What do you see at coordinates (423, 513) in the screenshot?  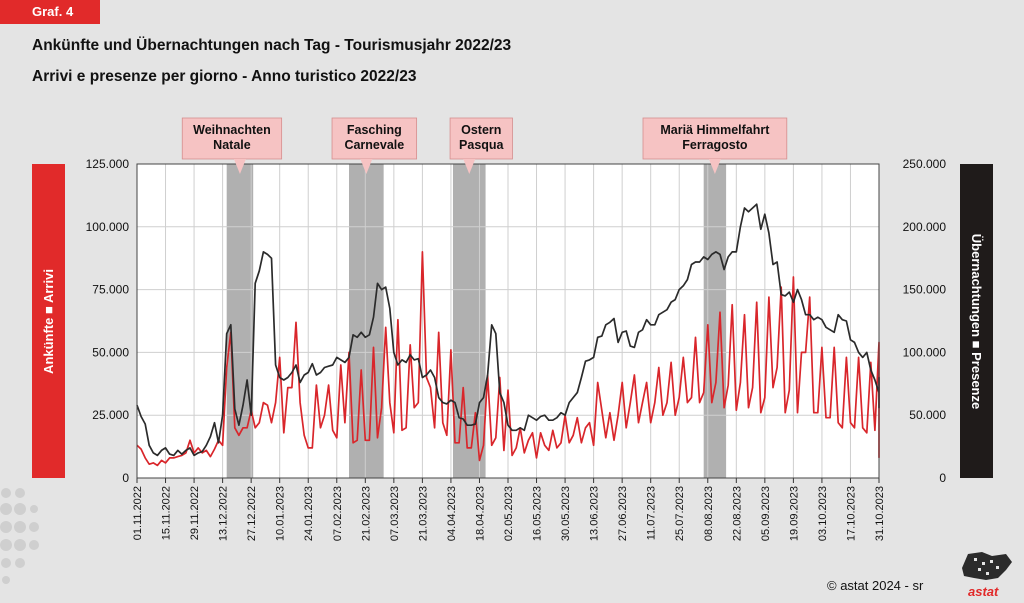 I see `x-tick-label: 21.03.2023` at bounding box center [423, 513].